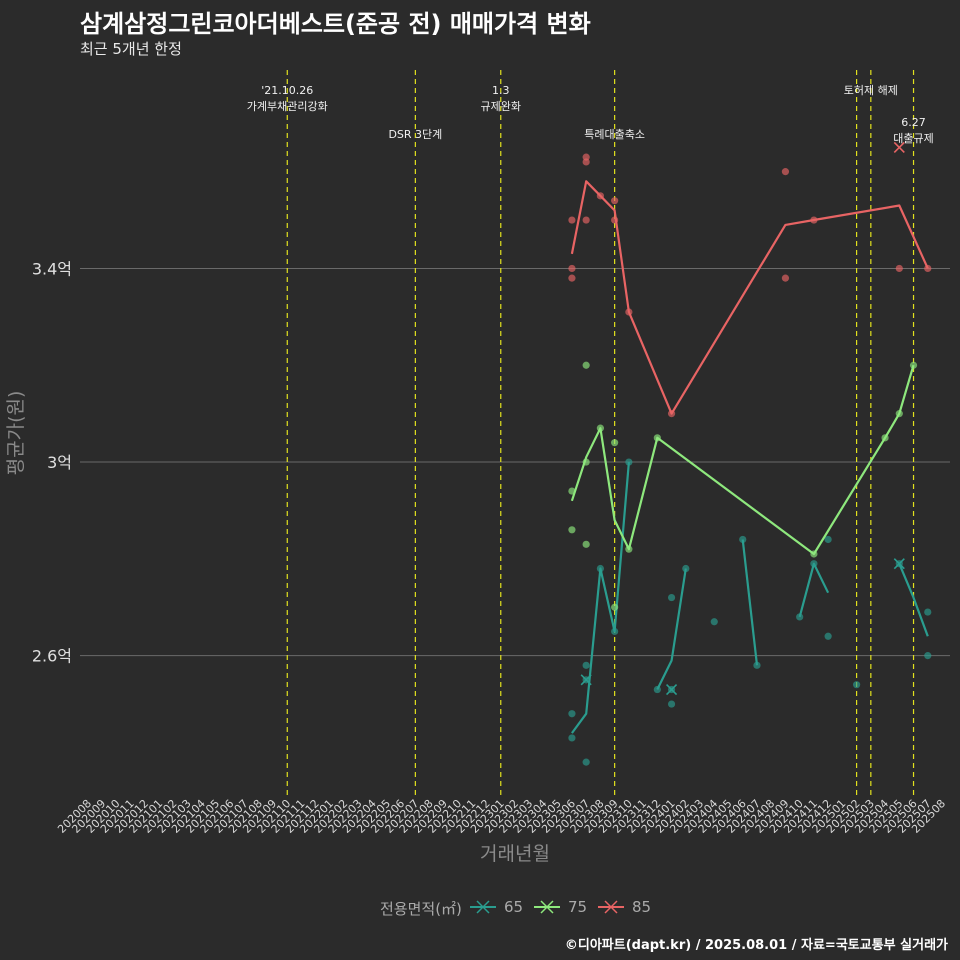 This screenshot has height=960, width=960. I want to click on y-tick-label: 3억, so click(59, 462).